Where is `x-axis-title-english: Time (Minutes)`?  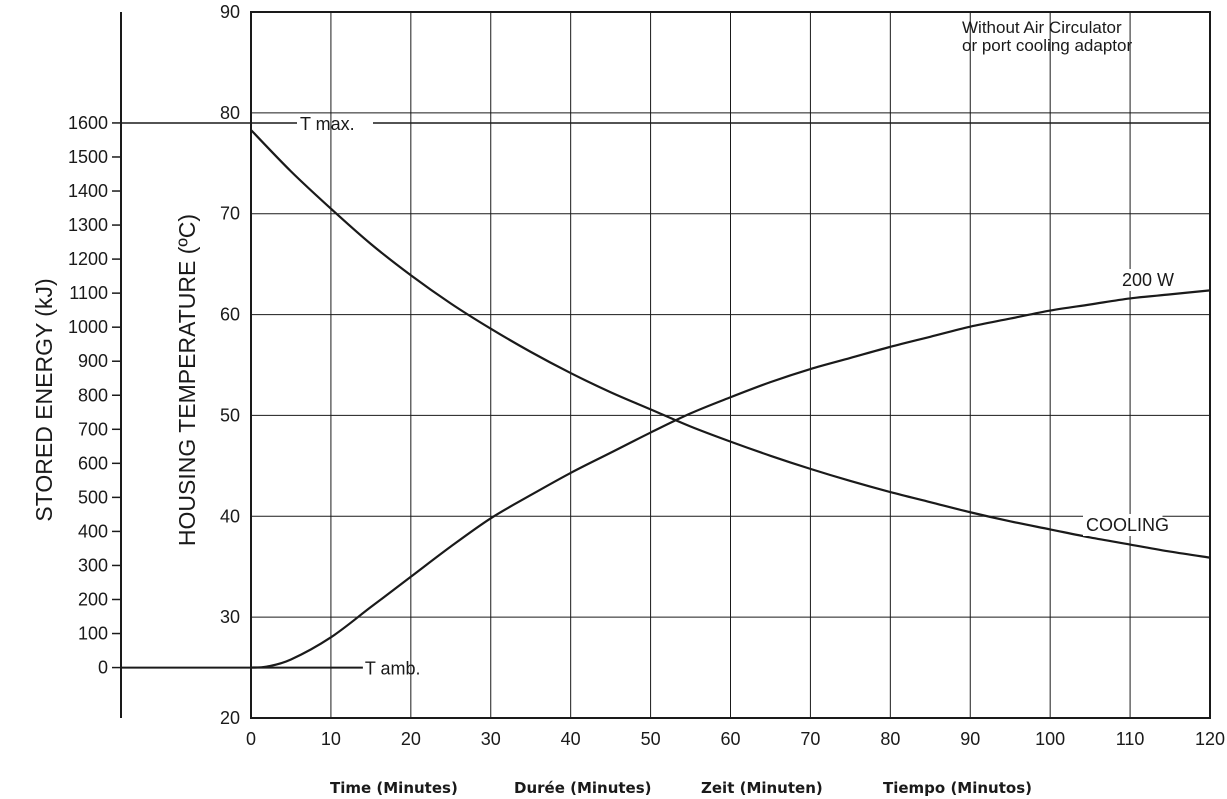
x-axis-title-english: Time (Minutes) is located at coordinates (394, 788).